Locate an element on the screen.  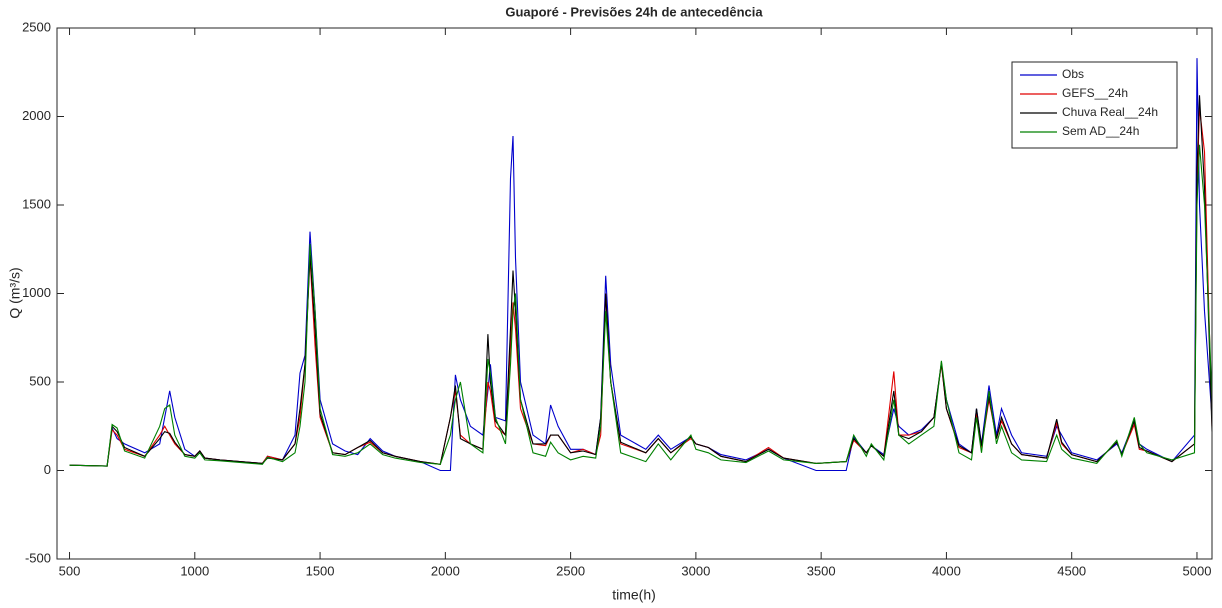
y-tick-label: 2500 is located at coordinates (36, 26).